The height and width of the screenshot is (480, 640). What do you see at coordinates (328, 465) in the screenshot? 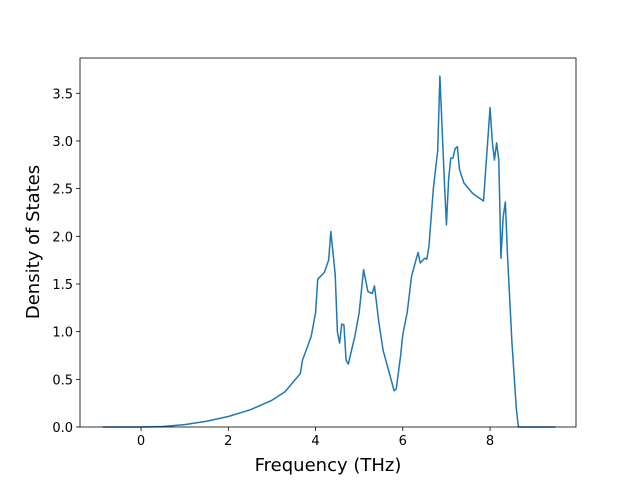
I see `x-axis-label: Frequency (THz)` at bounding box center [328, 465].